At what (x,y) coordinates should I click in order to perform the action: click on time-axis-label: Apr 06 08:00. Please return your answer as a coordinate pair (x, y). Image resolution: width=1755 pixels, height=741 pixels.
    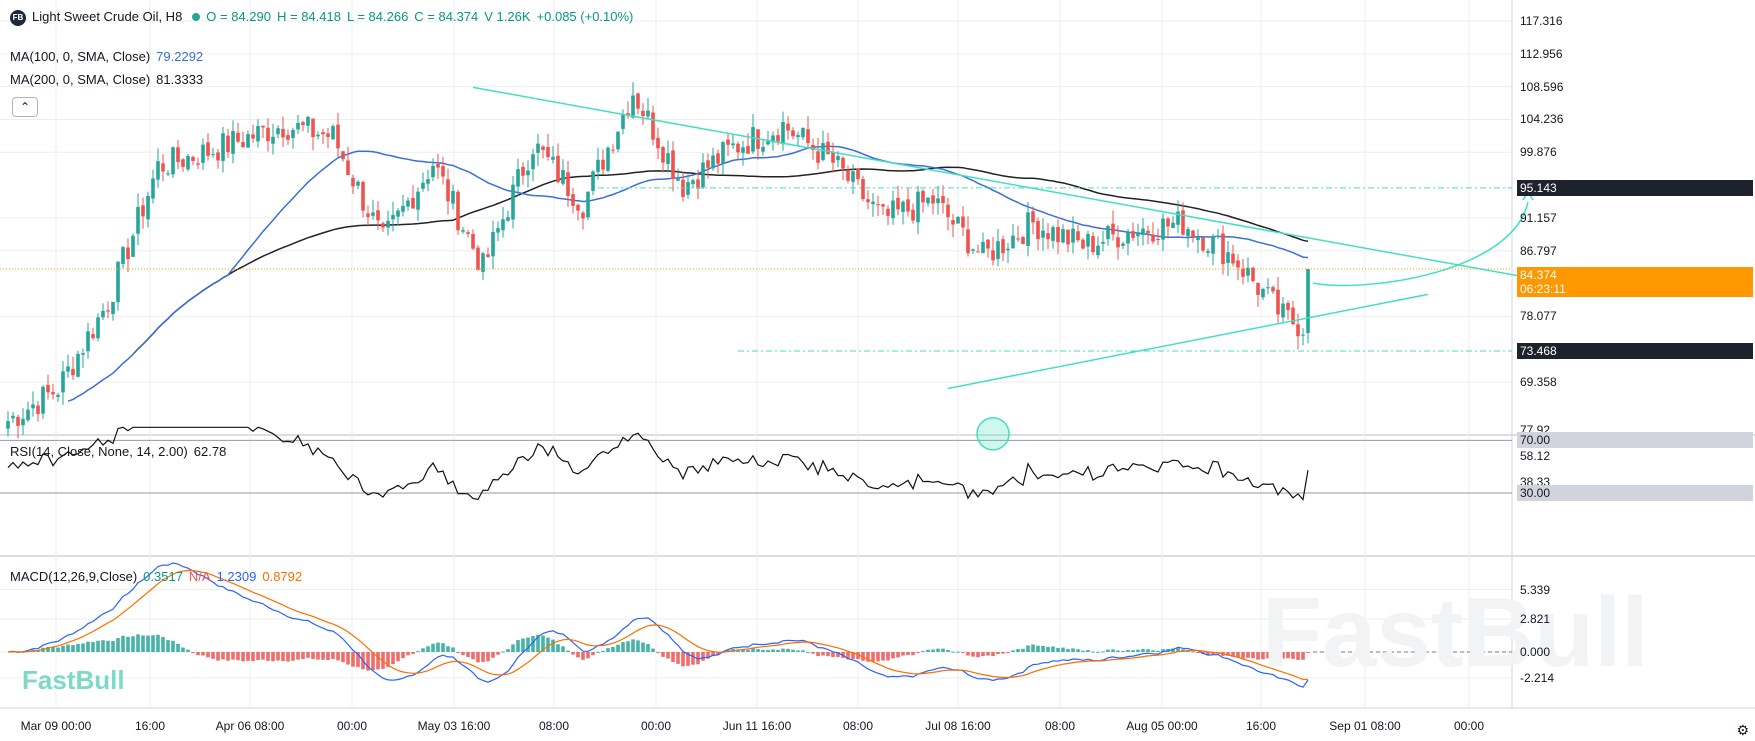
    Looking at the image, I should click on (250, 726).